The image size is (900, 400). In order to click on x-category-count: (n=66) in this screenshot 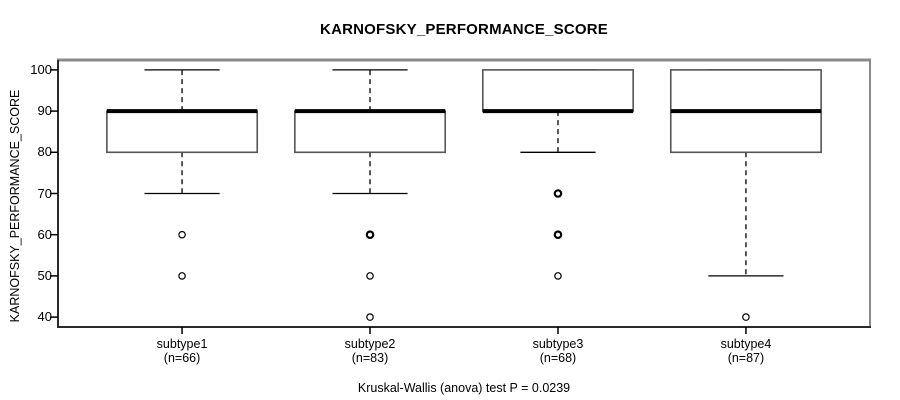, I will do `click(182, 357)`.